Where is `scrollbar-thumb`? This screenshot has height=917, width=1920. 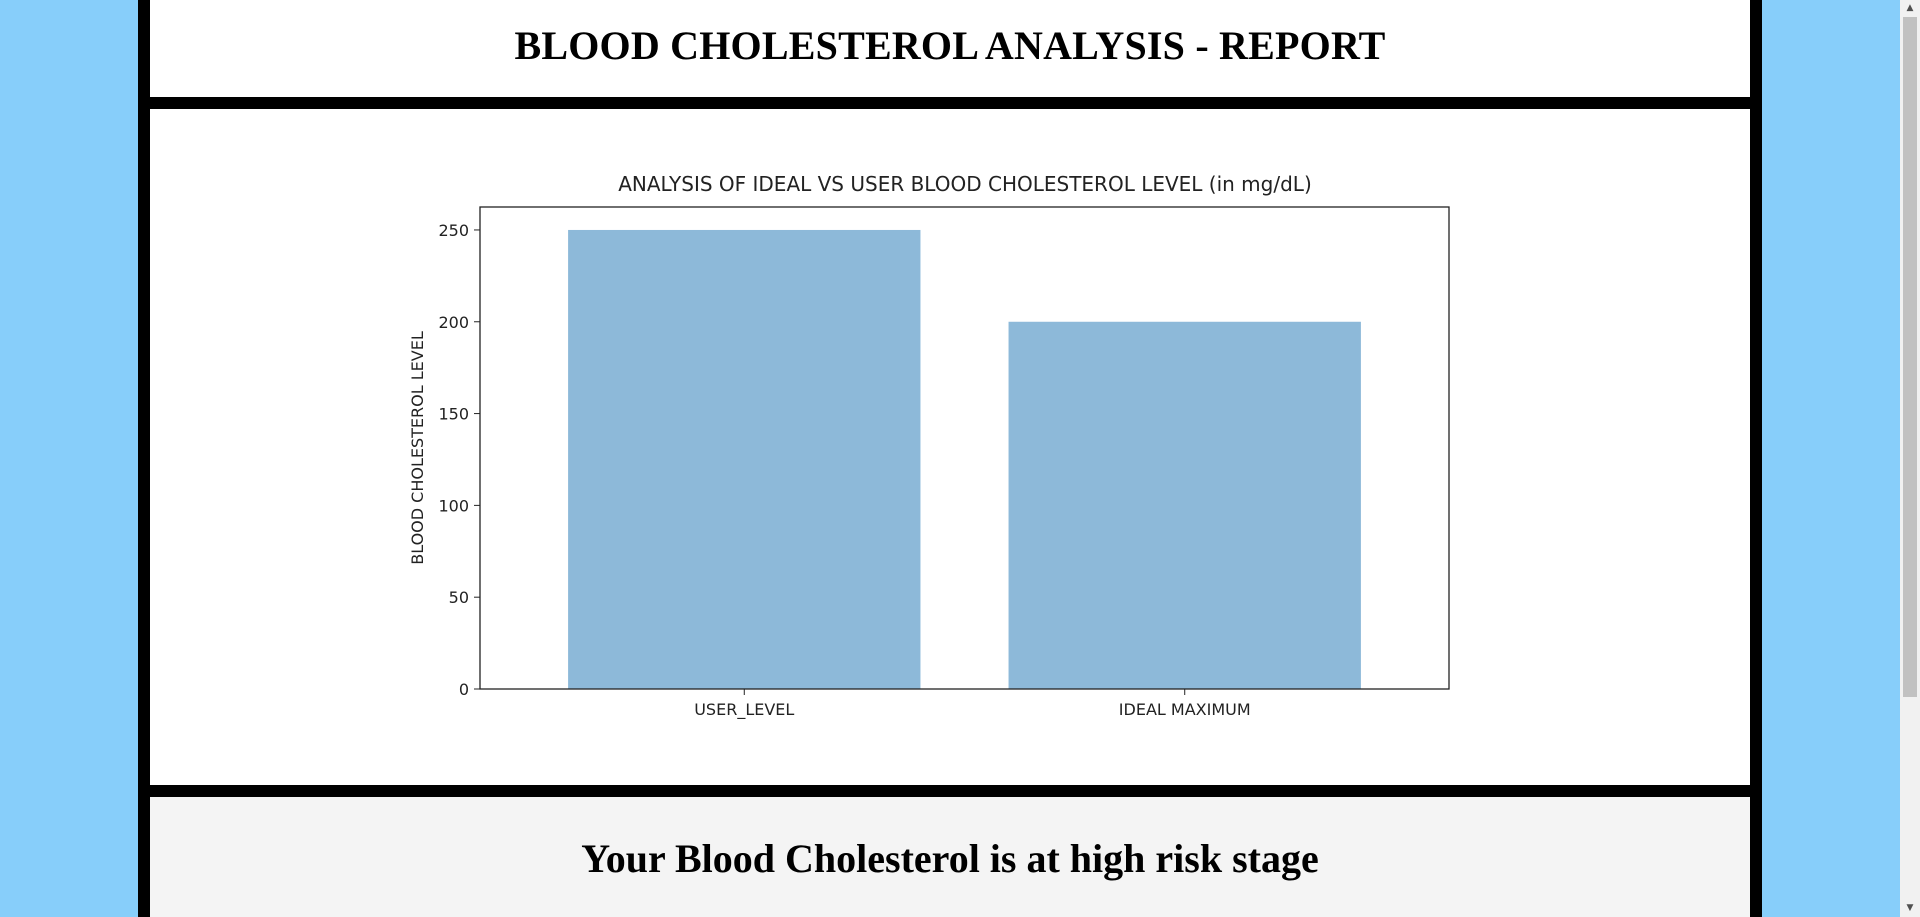
scrollbar-thumb is located at coordinates (1910, 357).